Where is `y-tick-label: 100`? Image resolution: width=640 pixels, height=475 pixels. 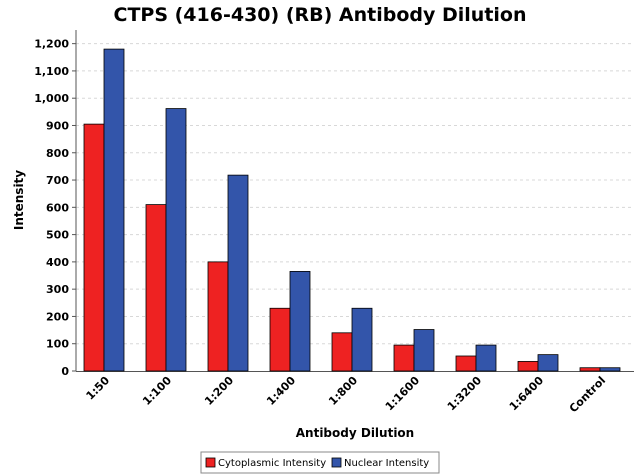 y-tick-label: 100 is located at coordinates (57, 344).